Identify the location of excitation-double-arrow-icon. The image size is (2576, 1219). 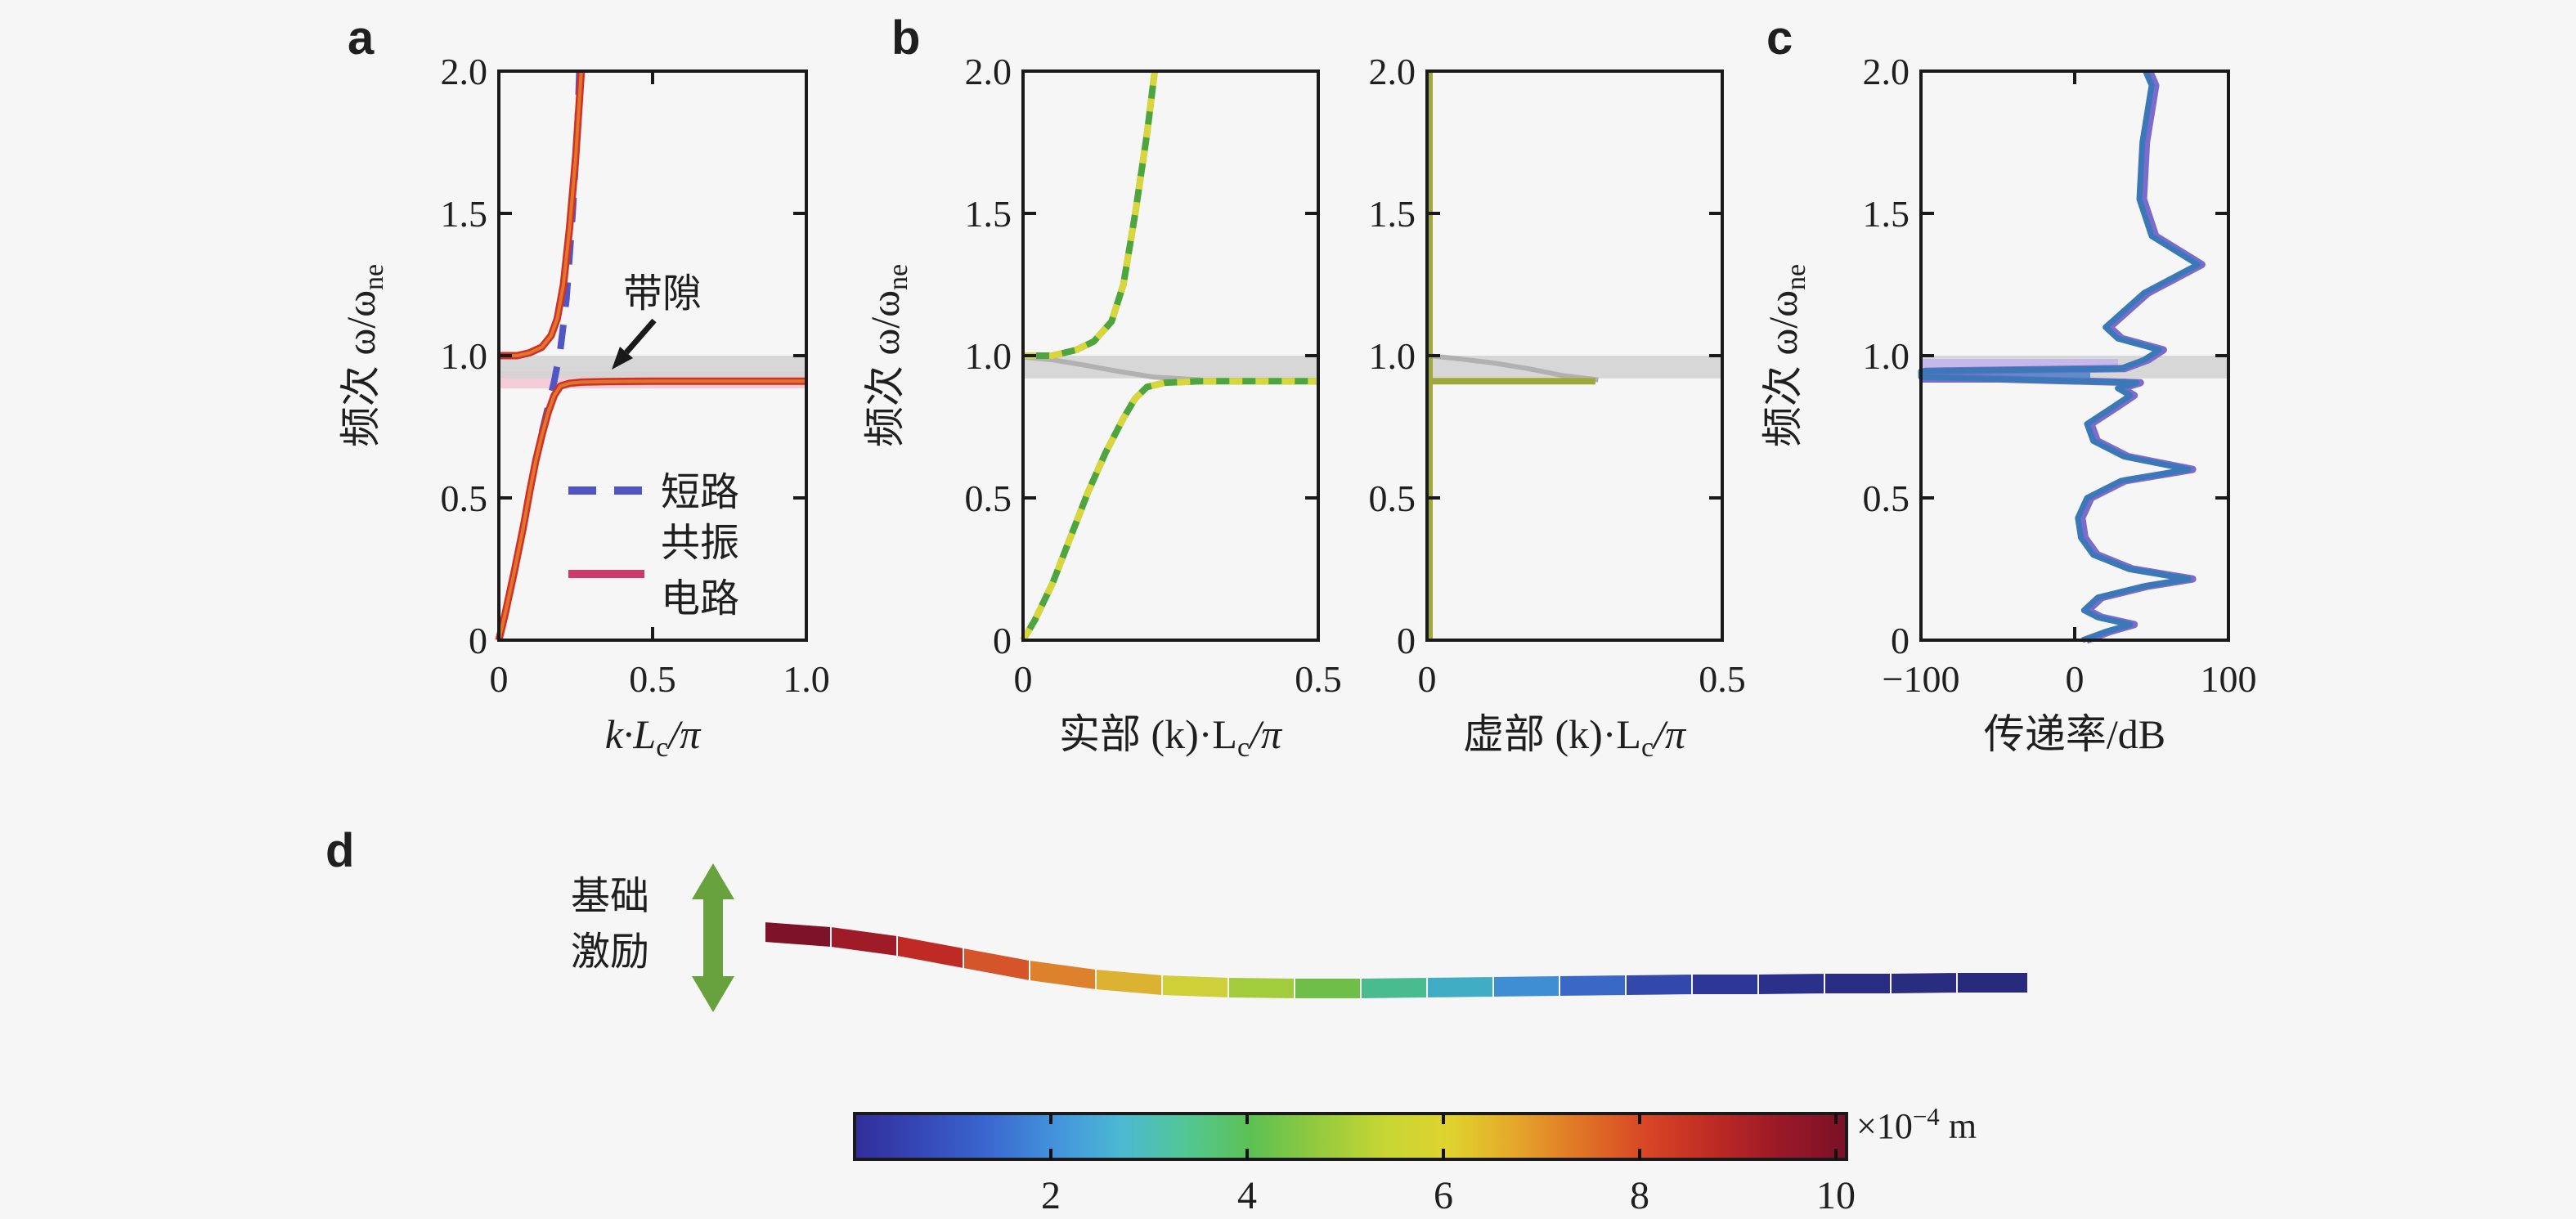
(713, 937).